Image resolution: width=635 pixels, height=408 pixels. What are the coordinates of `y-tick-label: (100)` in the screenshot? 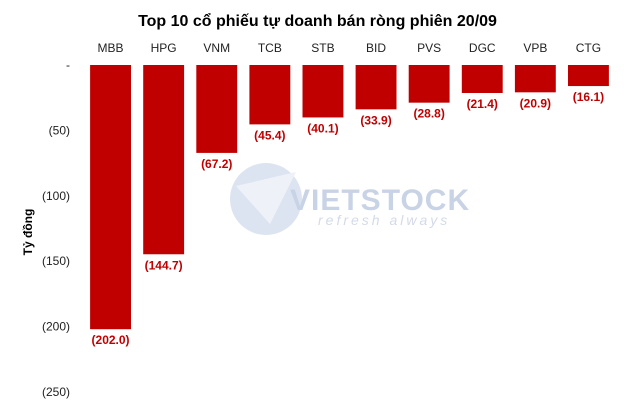 It's located at (56, 196).